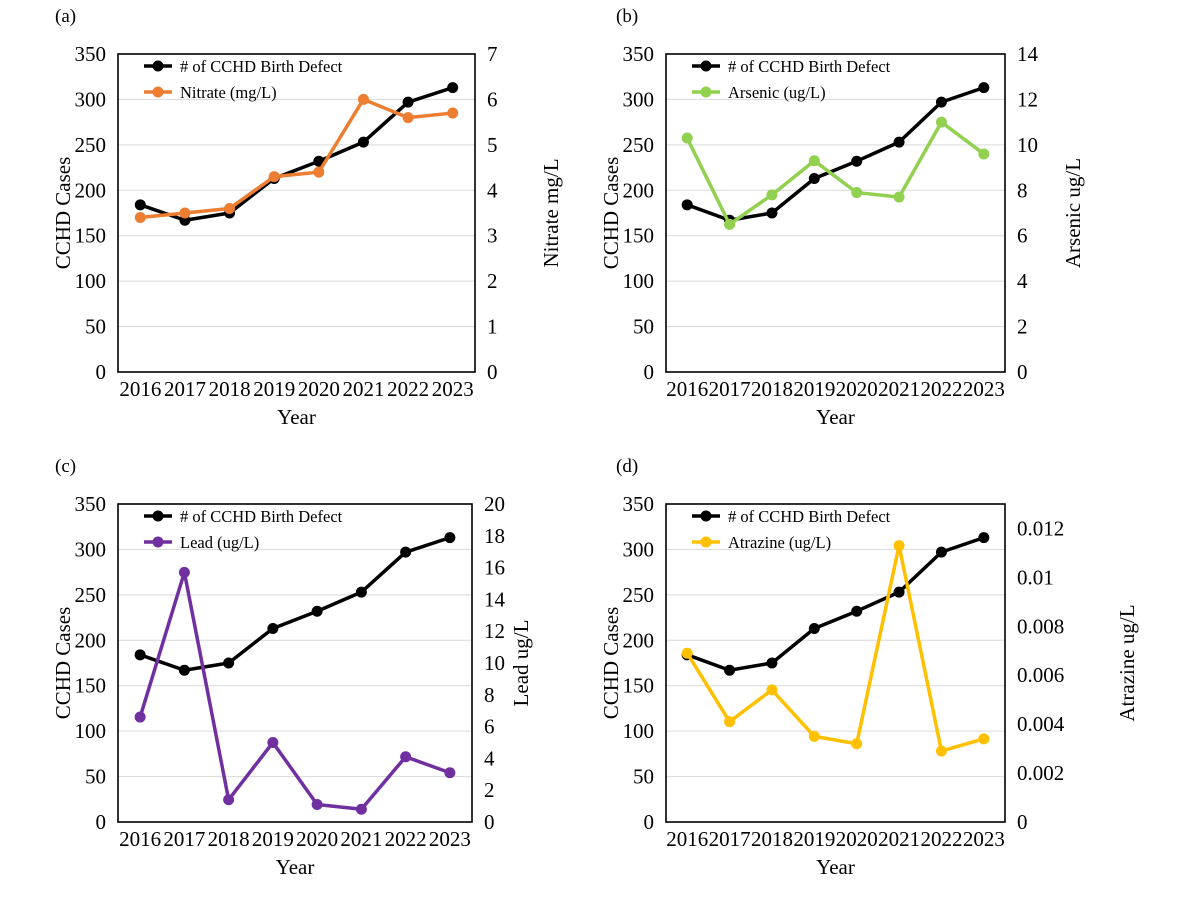 This screenshot has width=1200, height=900. Describe the element at coordinates (494, 568) in the screenshot. I see `right-axis-tick-label: 16` at that location.